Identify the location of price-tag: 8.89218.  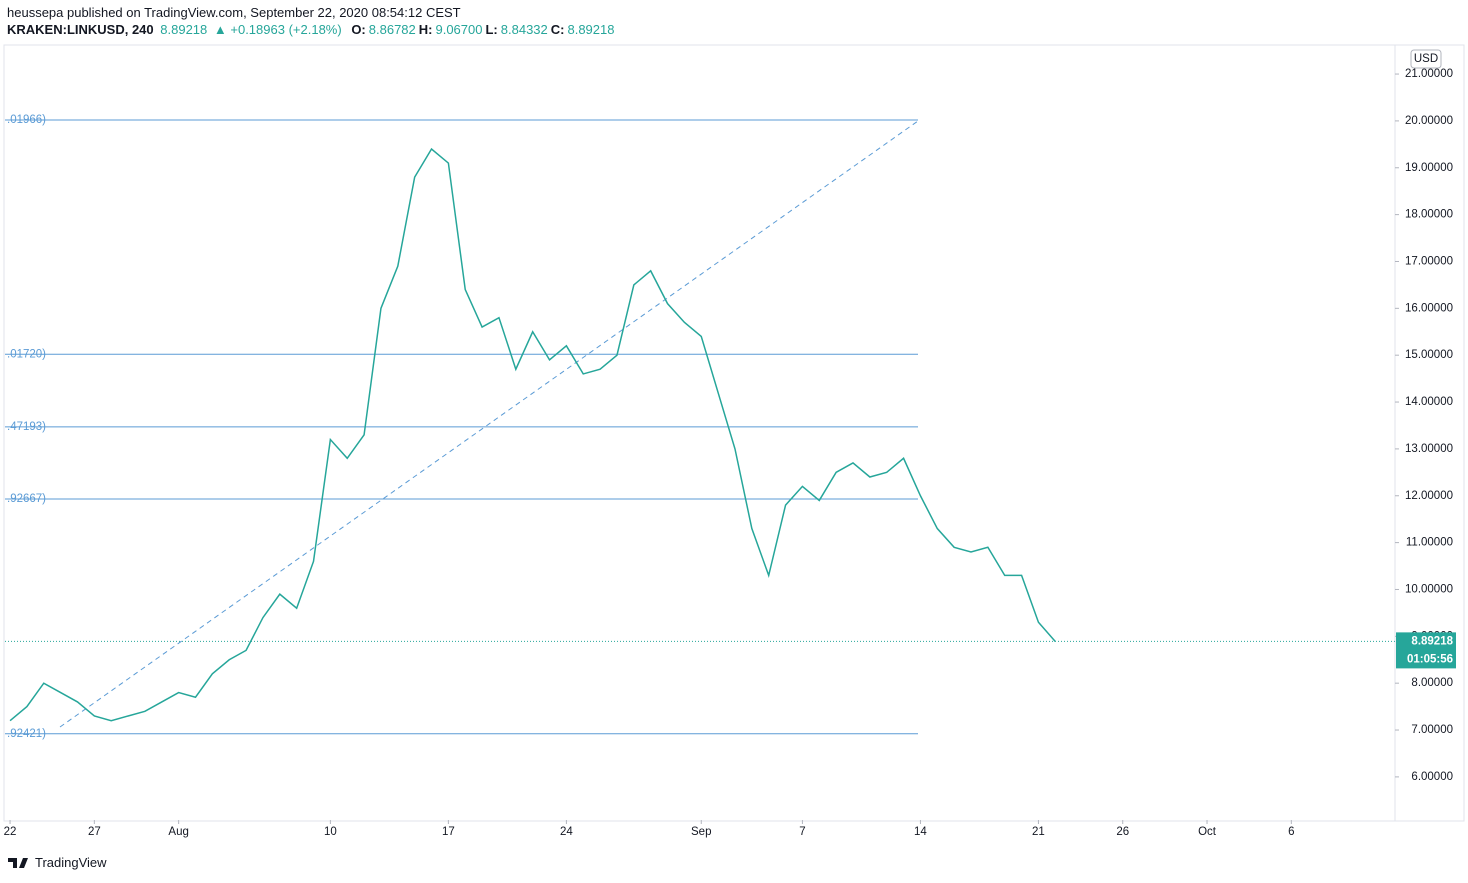
(1432, 641).